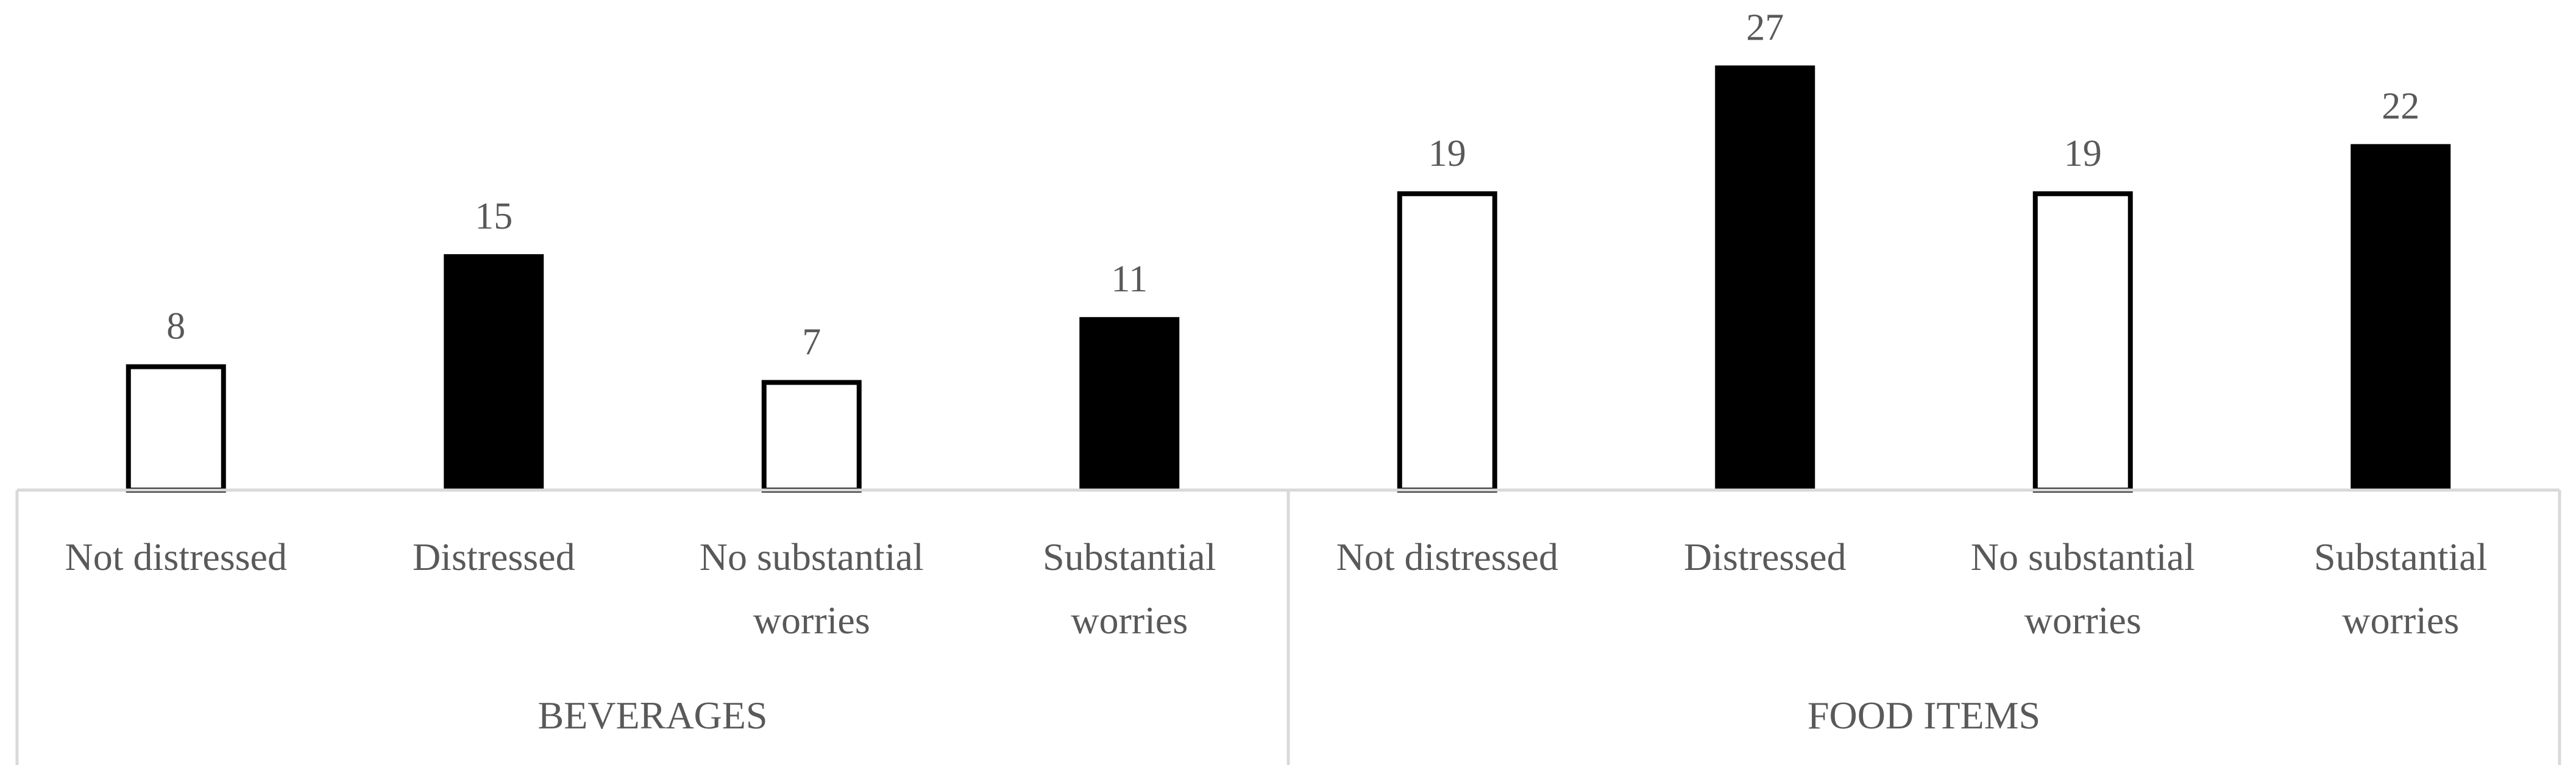 The width and height of the screenshot is (2576, 765). What do you see at coordinates (653, 715) in the screenshot?
I see `group-label: BEVERAGES` at bounding box center [653, 715].